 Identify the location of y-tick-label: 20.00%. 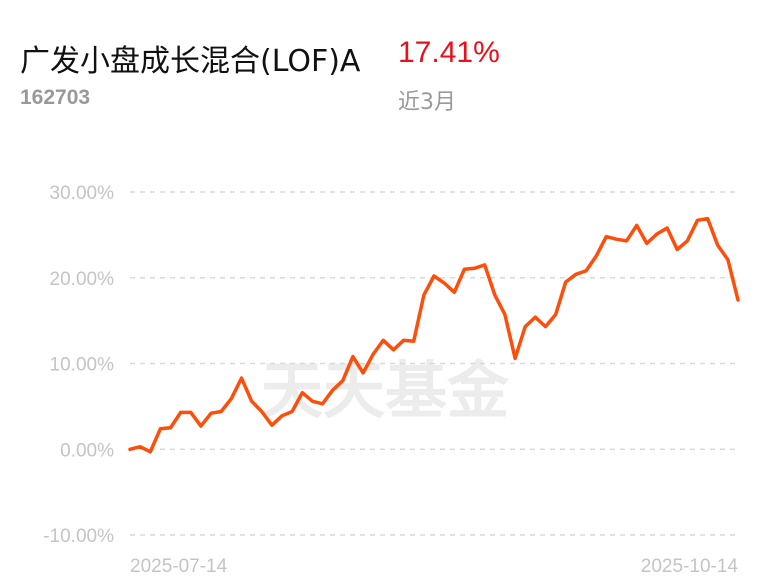
(82, 279).